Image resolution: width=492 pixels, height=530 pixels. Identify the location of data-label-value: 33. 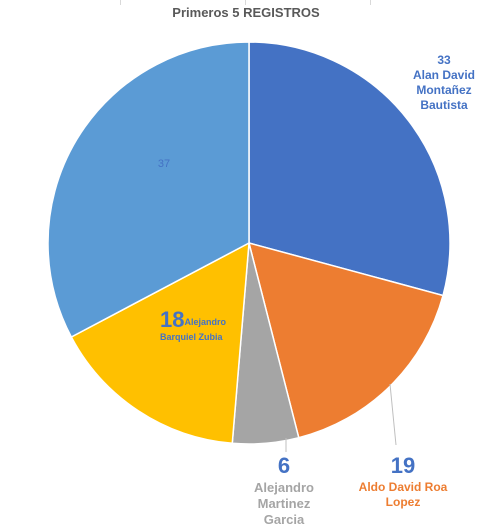
(444, 60).